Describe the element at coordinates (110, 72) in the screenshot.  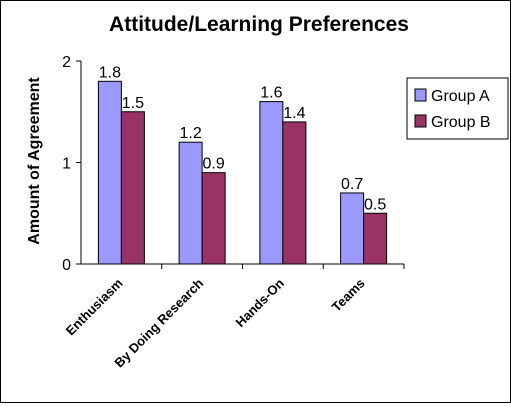
I see `data-label: 1.8` at that location.